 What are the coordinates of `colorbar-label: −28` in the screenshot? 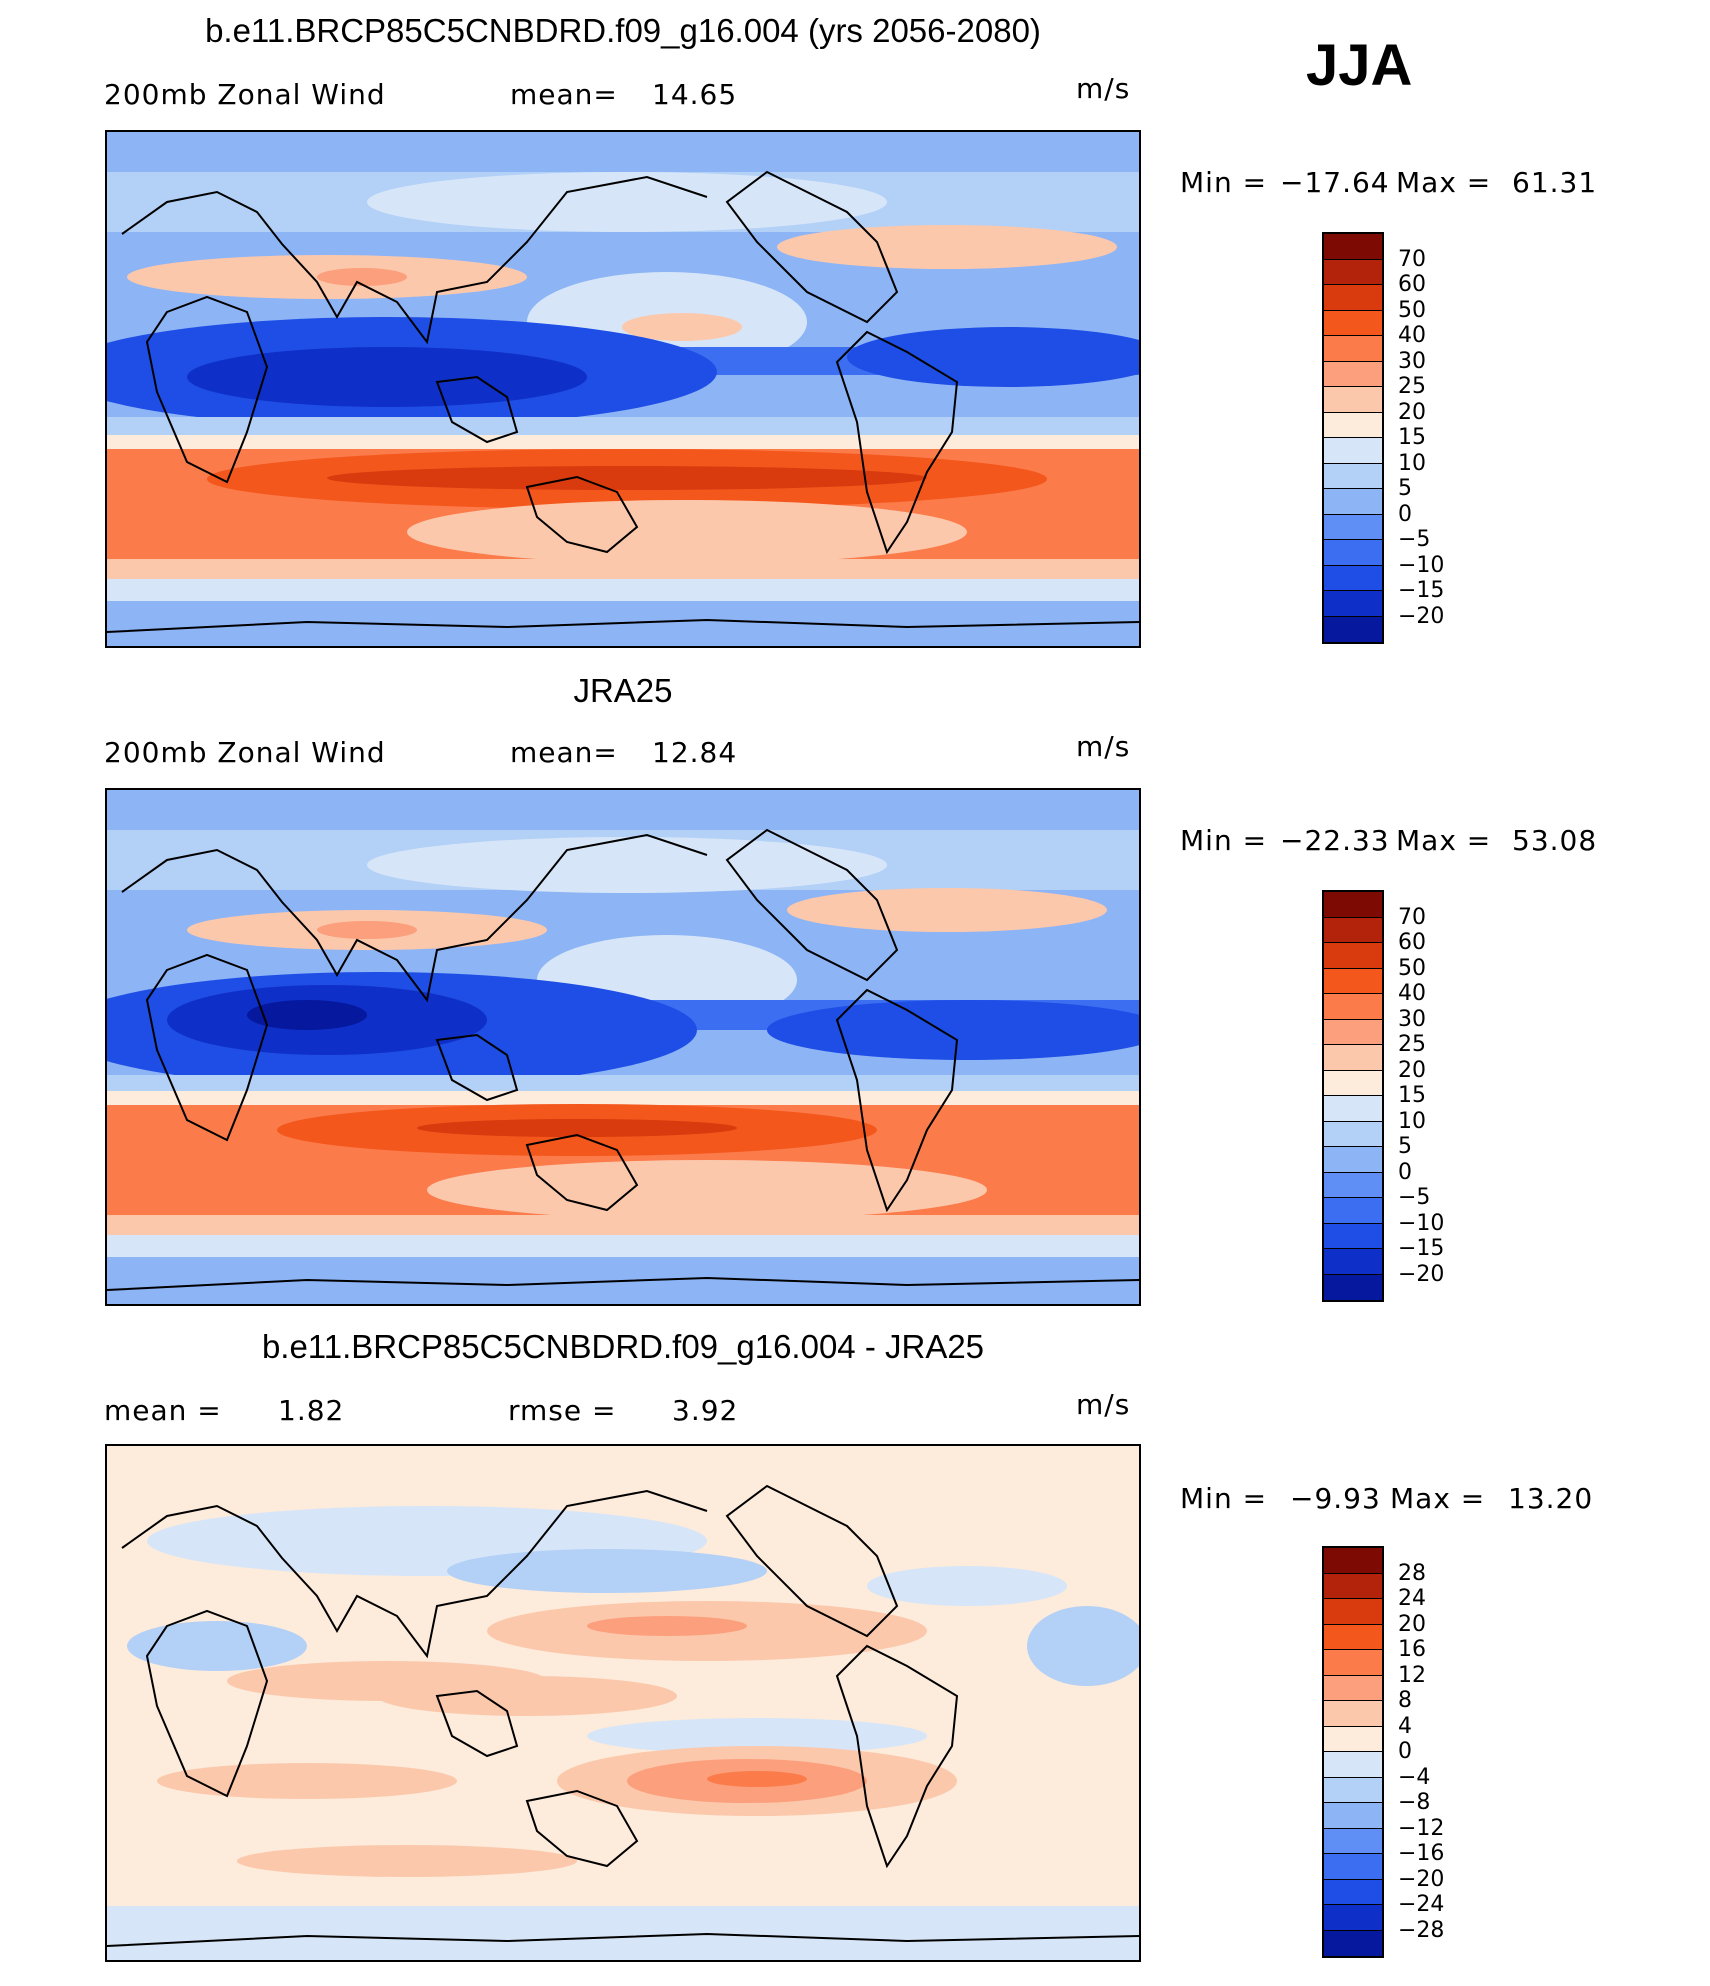 It's located at (1421, 1930).